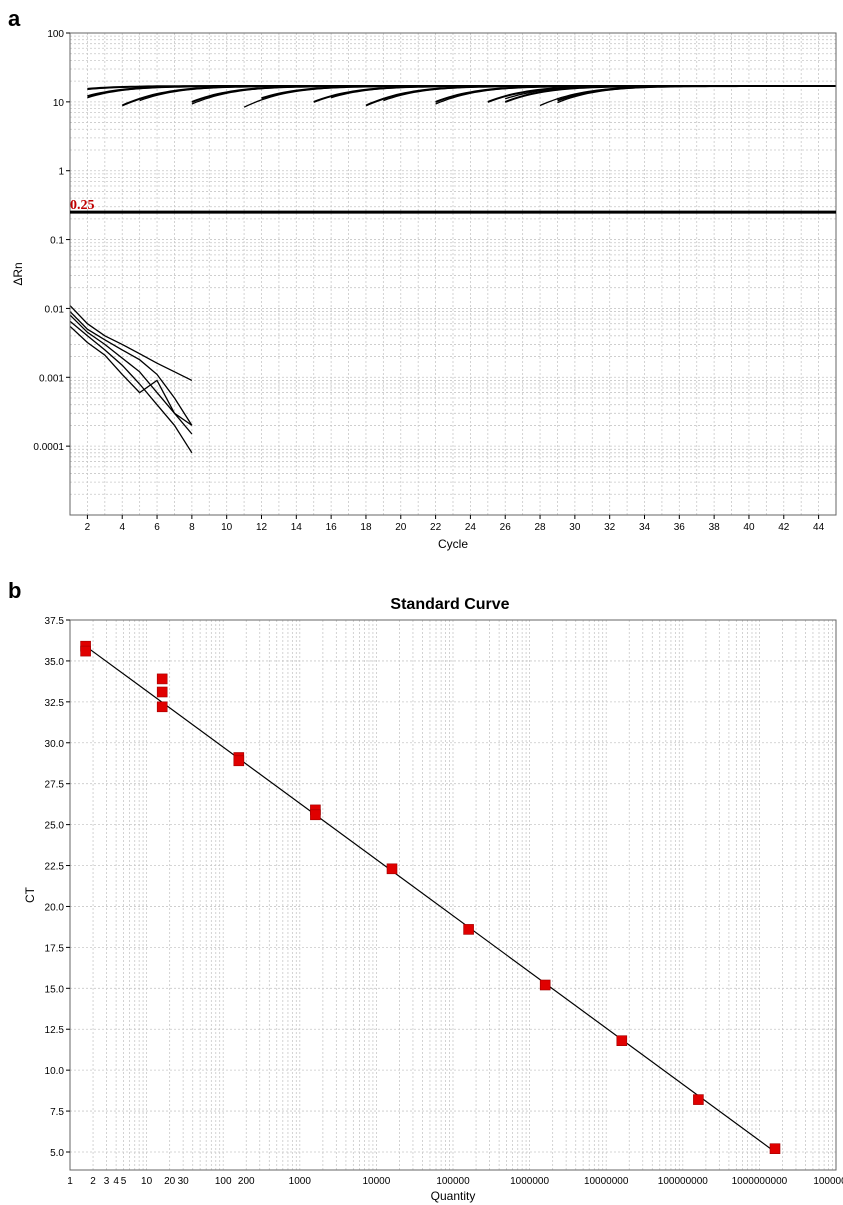 The height and width of the screenshot is (1205, 843). I want to click on y-tick-label: 0.001, so click(51, 378).